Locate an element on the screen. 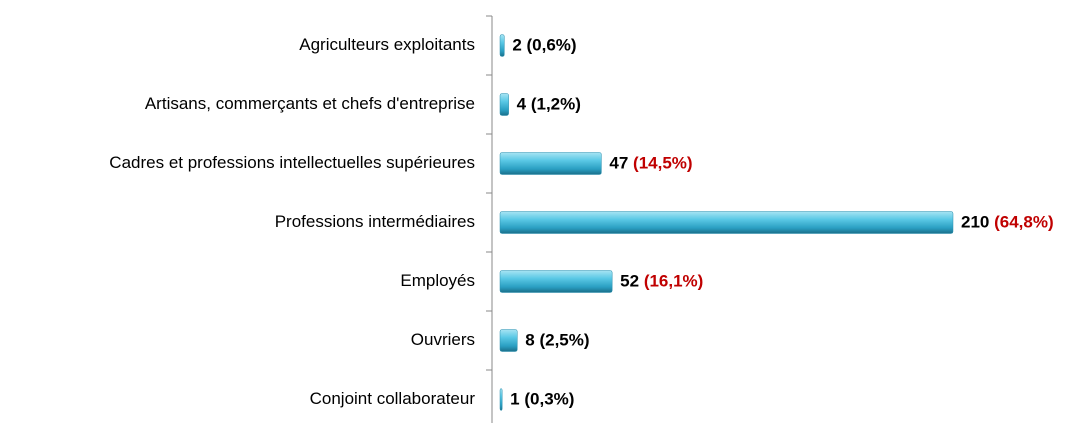  data-label: 4 (1,2%) is located at coordinates (549, 104).